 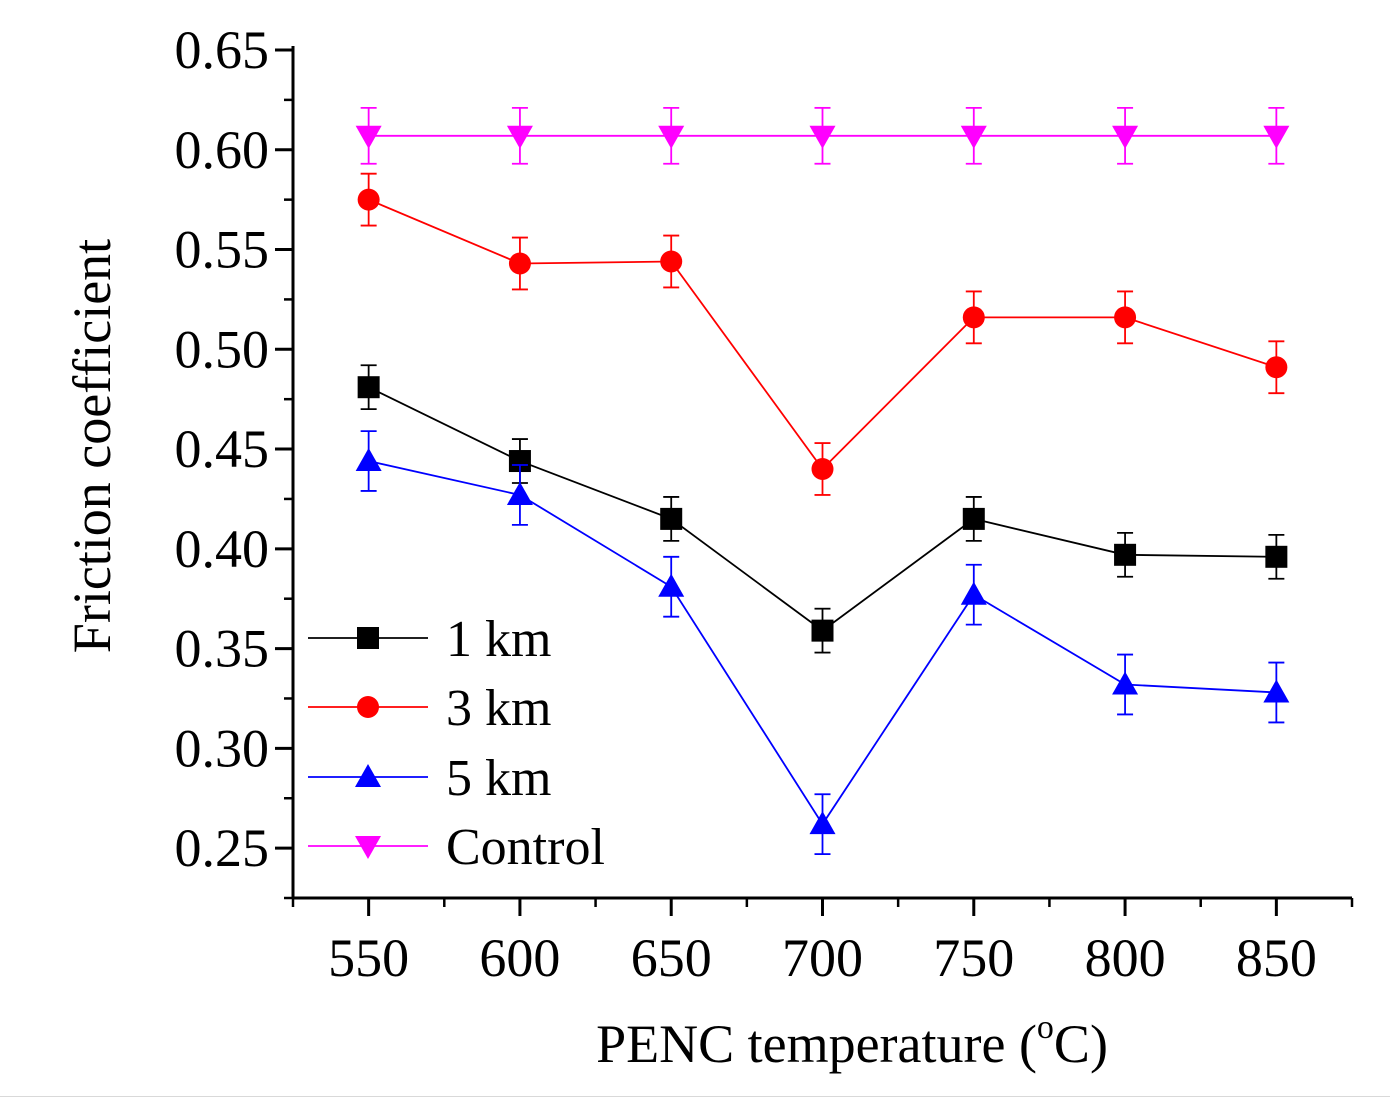 I want to click on x-axis-label-unit: C), so click(x=1081, y=1044).